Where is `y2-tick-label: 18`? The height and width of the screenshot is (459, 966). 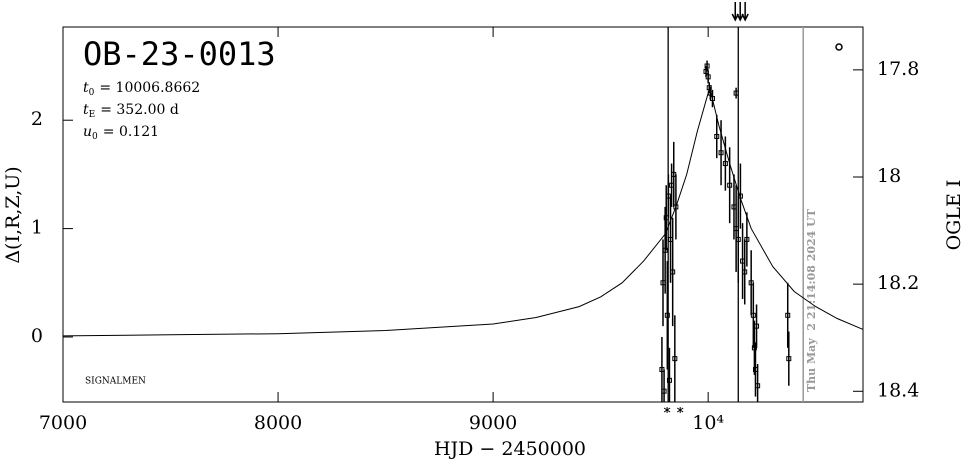 y2-tick-label: 18 is located at coordinates (889, 176).